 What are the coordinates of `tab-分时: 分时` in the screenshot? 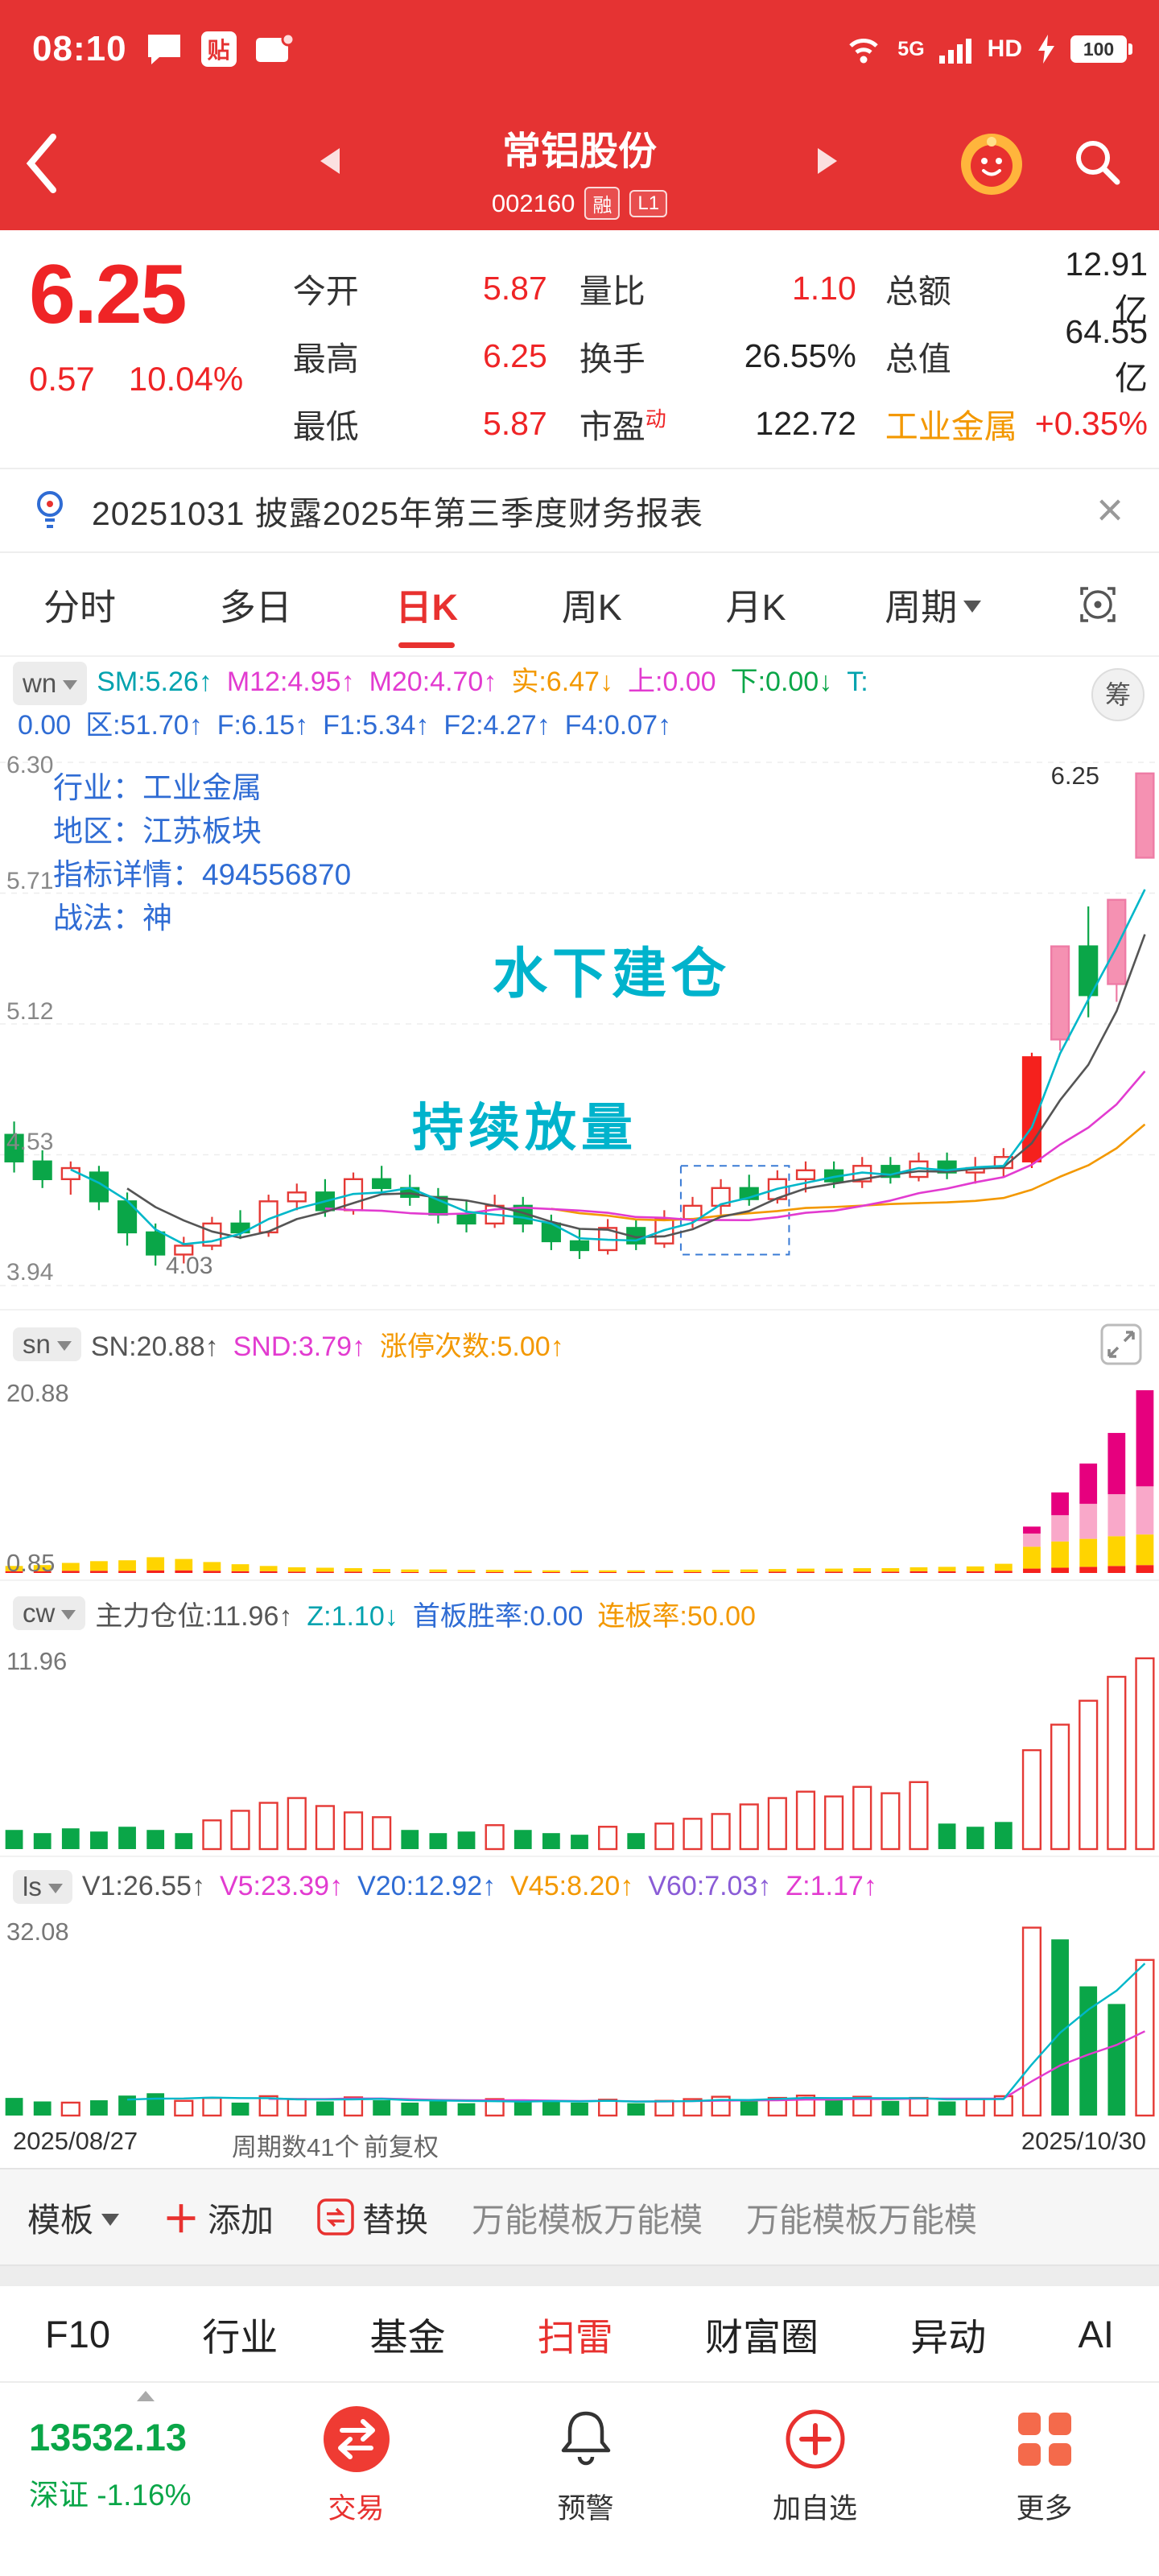 It's located at (80, 607).